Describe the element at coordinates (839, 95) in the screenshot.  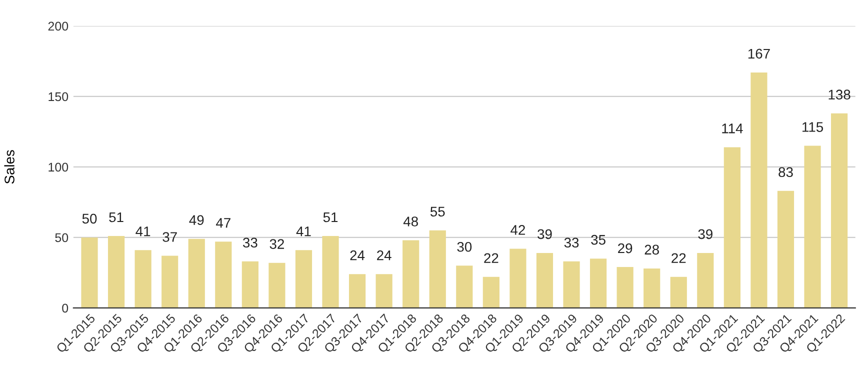
I see `data-label: 138` at that location.